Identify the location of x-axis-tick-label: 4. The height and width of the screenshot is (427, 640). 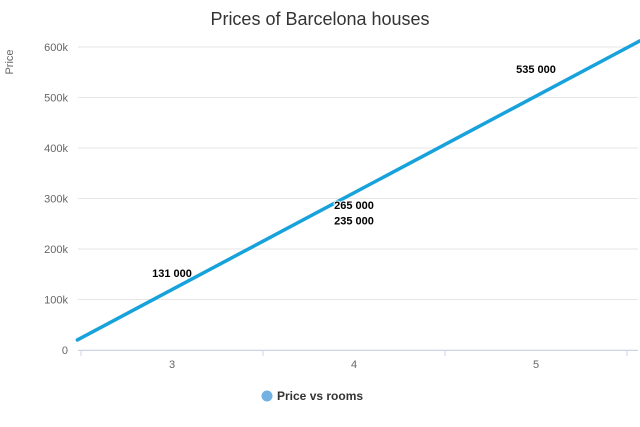
(354, 365).